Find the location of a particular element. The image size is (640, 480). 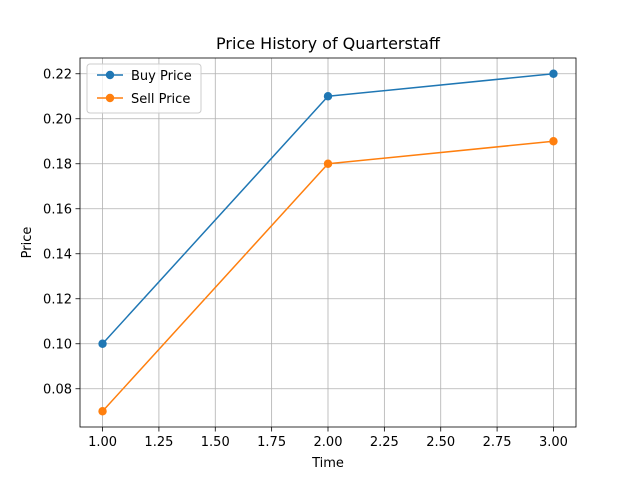

legend-box is located at coordinates (144, 88).